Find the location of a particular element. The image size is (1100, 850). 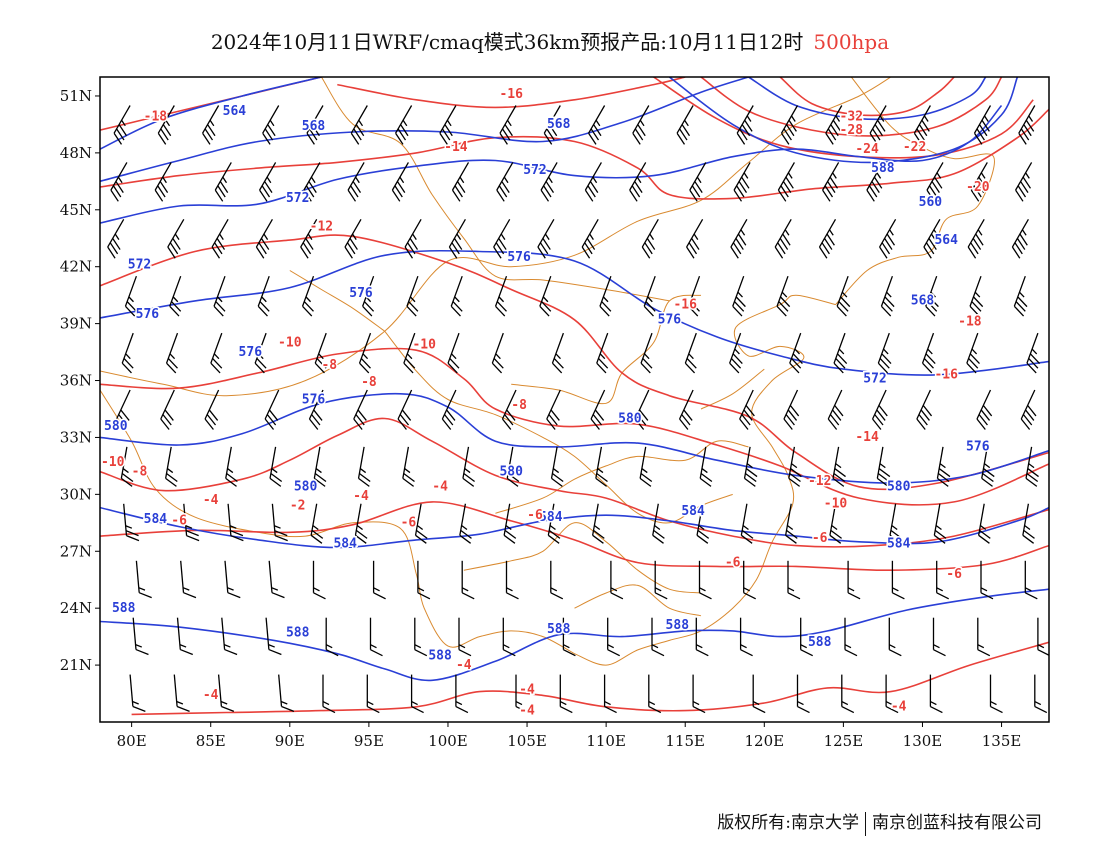

y-tick-label: 27N is located at coordinates (76, 551).